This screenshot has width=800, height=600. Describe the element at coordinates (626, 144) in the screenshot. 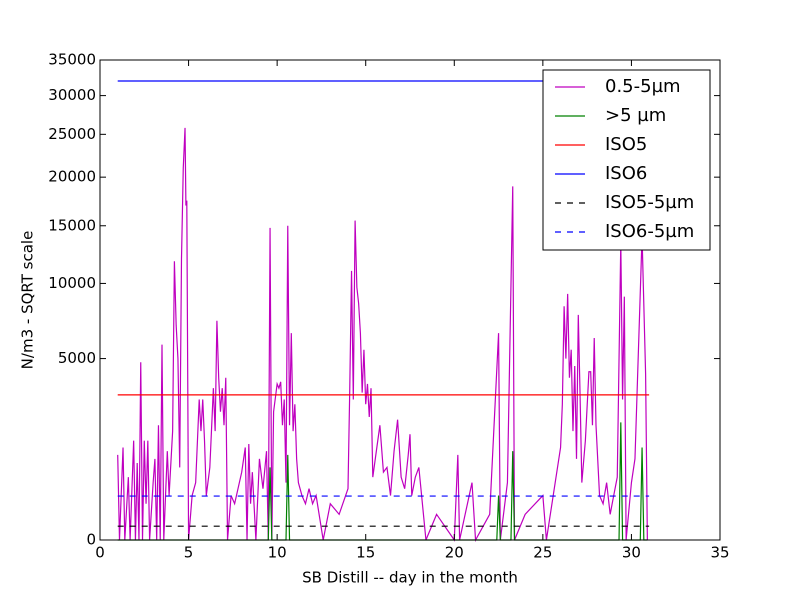

I see `legend-label: ISO5` at that location.